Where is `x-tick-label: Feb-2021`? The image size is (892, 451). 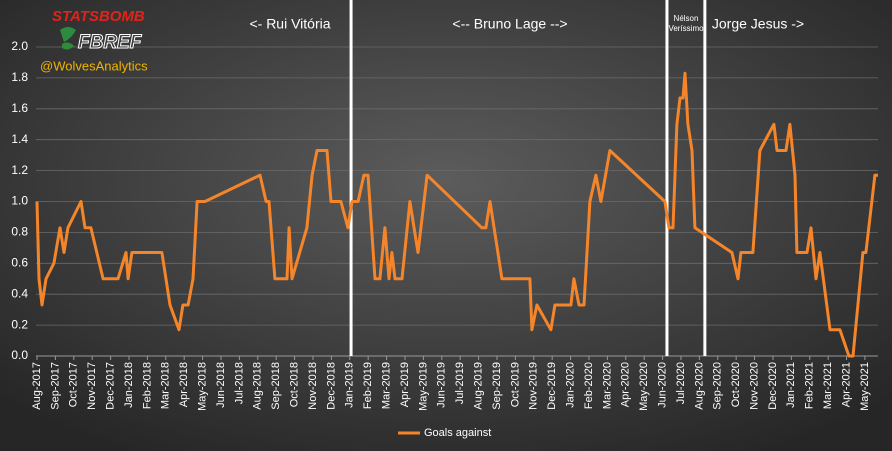
x-tick-label: Feb-2021 is located at coordinates (810, 385).